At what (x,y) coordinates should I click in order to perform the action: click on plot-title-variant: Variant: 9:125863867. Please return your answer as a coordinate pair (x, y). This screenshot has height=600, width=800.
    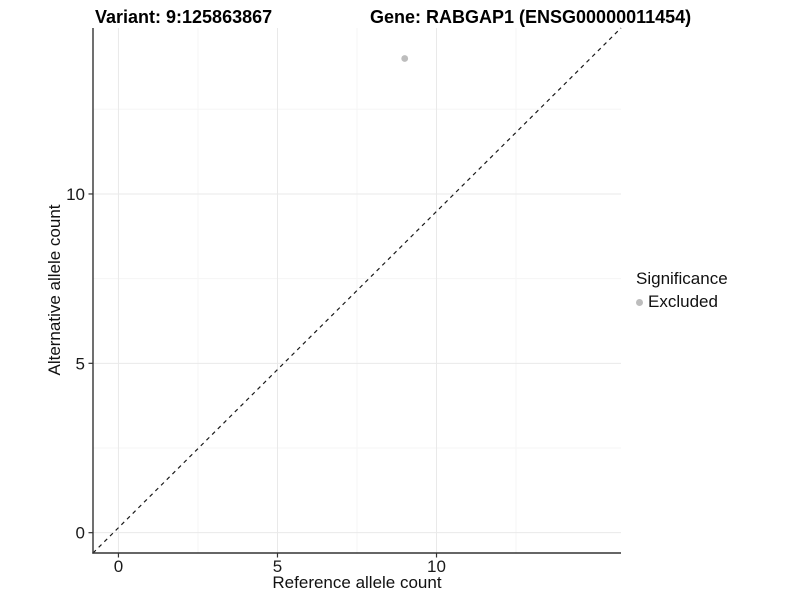
    Looking at the image, I should click on (184, 17).